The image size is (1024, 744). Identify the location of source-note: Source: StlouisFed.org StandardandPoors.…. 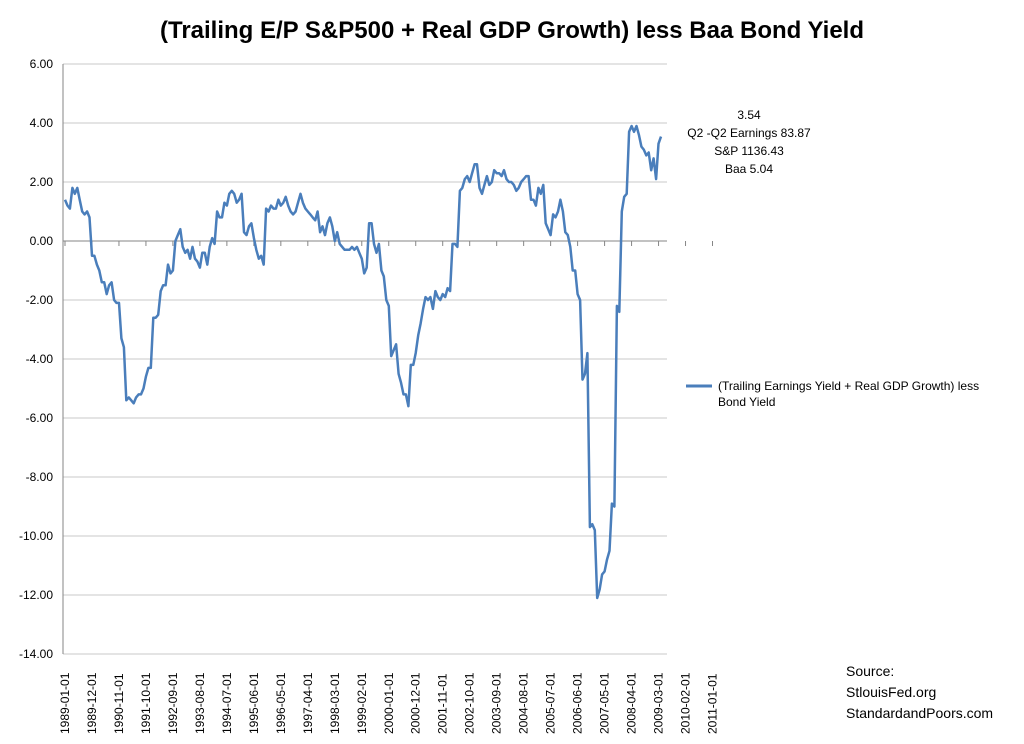
(919, 692).